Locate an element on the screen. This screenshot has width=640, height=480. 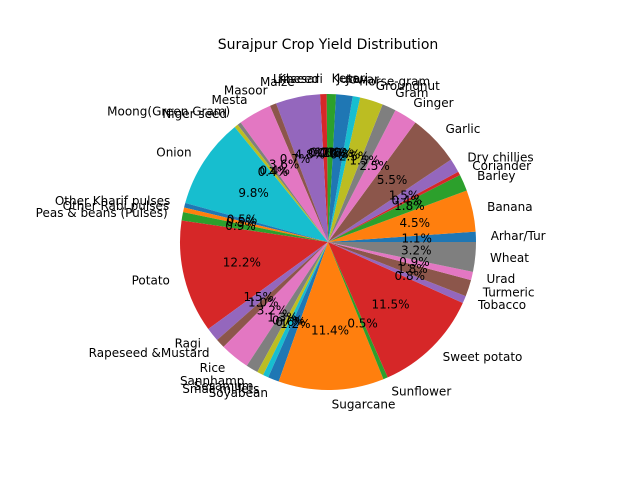
slice-label-urad: Urad is located at coordinates (501, 279).